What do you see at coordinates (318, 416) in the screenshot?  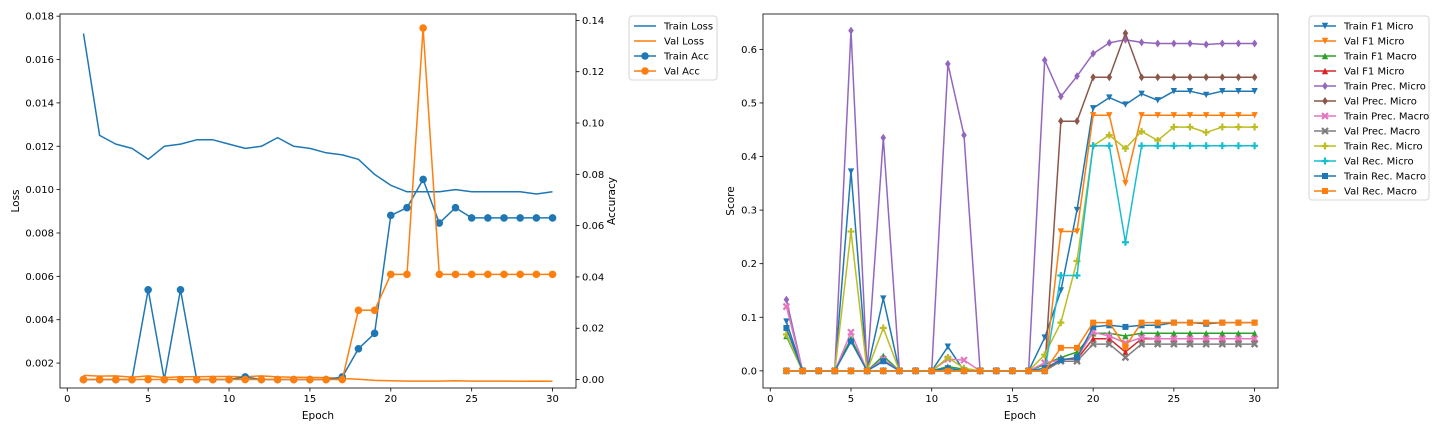 I see `x-axis-label: Epoch` at bounding box center [318, 416].